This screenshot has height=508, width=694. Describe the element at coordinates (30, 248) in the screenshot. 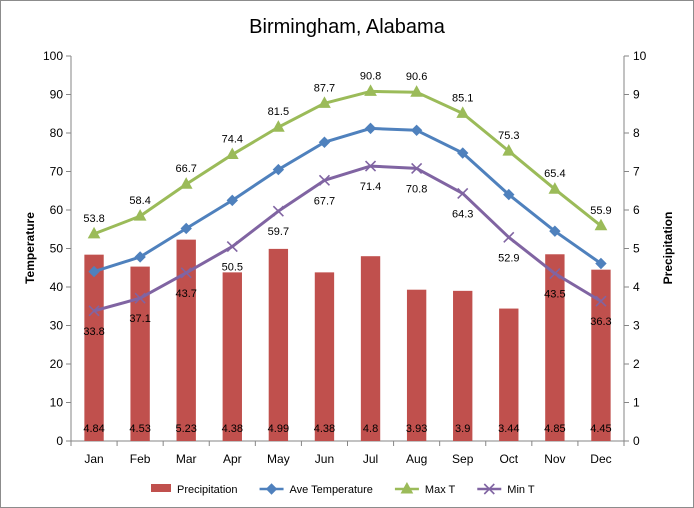

I see `y-axis-left-title: Temperature` at that location.